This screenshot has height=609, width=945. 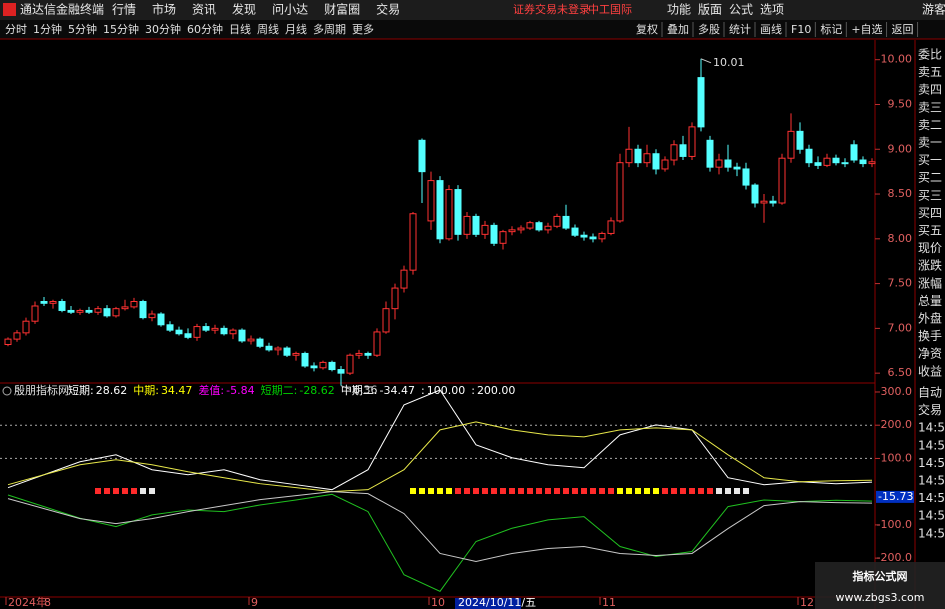 What do you see at coordinates (82, 29) in the screenshot?
I see `period-tab: 5分钟` at bounding box center [82, 29].